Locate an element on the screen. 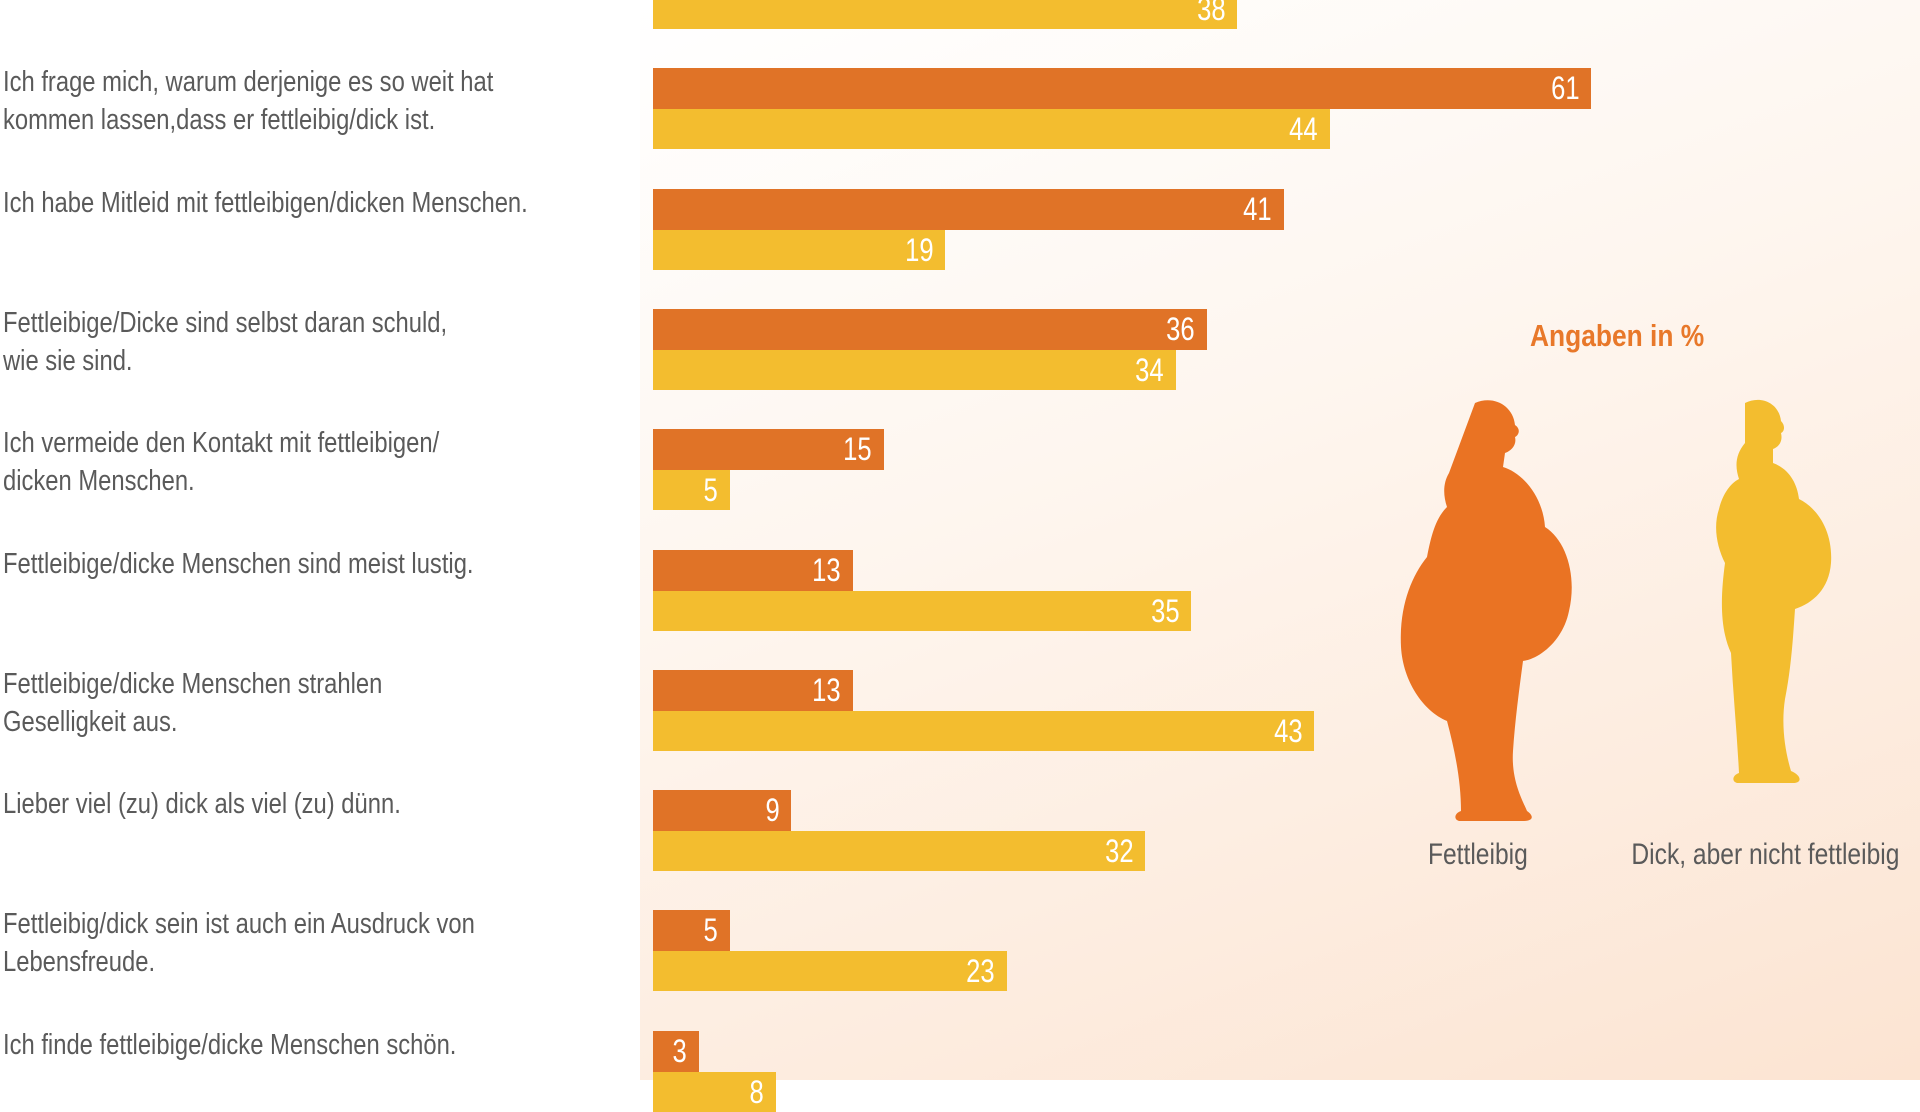  bar-obese: 3 is located at coordinates (676, 1051).